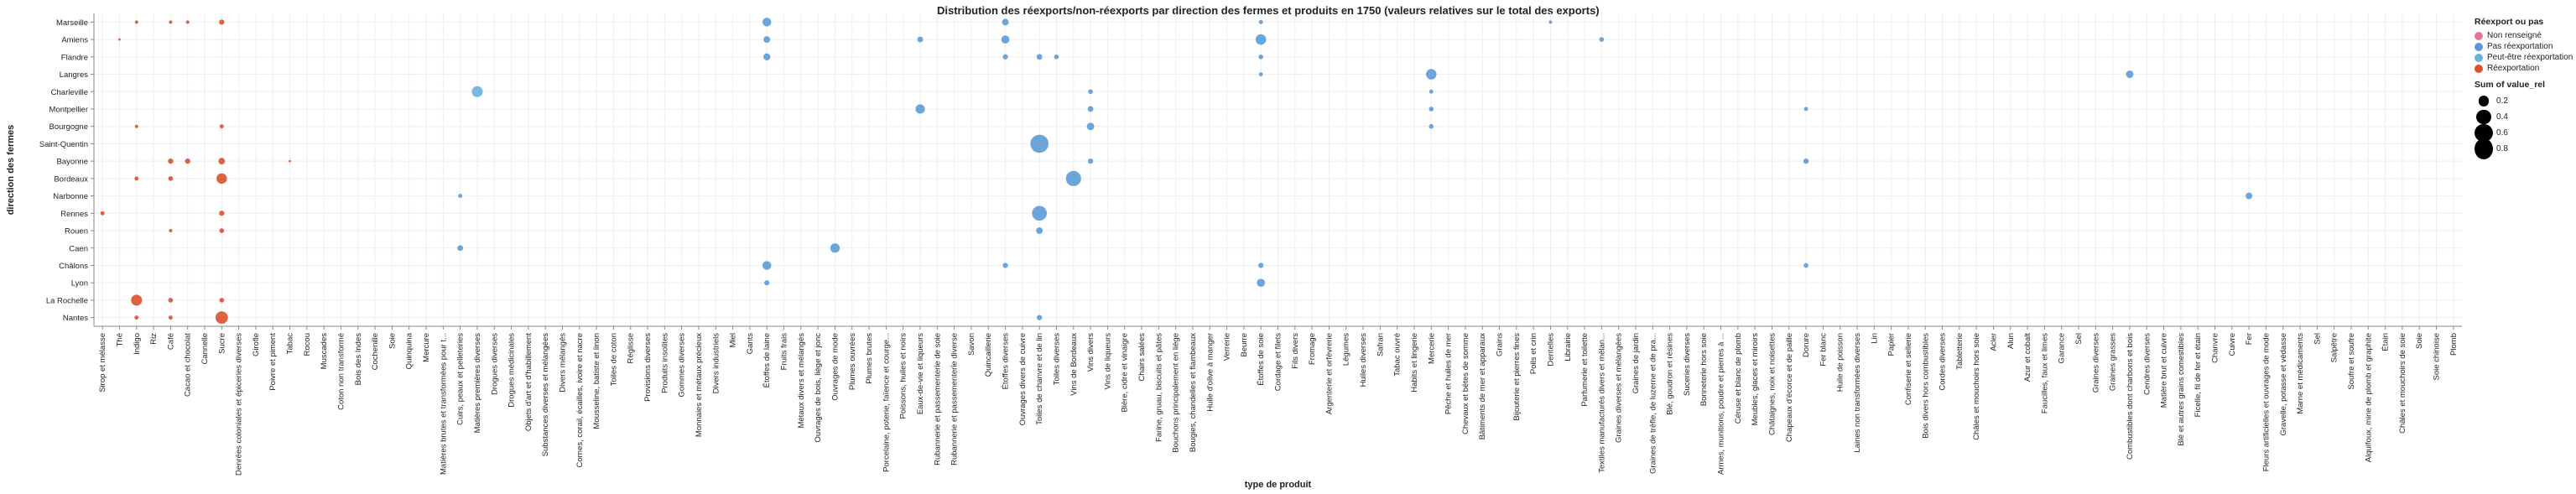 The height and width of the screenshot is (494, 2576). What do you see at coordinates (2113, 362) in the screenshot?
I see `x-tick-label: Graines grasses` at bounding box center [2113, 362].